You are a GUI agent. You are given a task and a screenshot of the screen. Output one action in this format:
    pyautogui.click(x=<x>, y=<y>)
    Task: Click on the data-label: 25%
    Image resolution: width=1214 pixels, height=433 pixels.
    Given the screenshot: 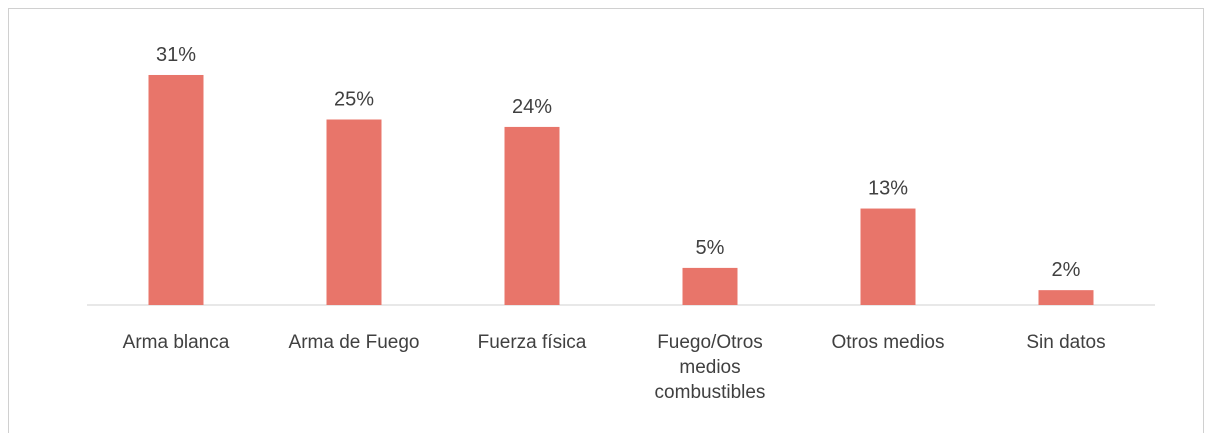 What is the action you would take?
    pyautogui.click(x=354, y=100)
    